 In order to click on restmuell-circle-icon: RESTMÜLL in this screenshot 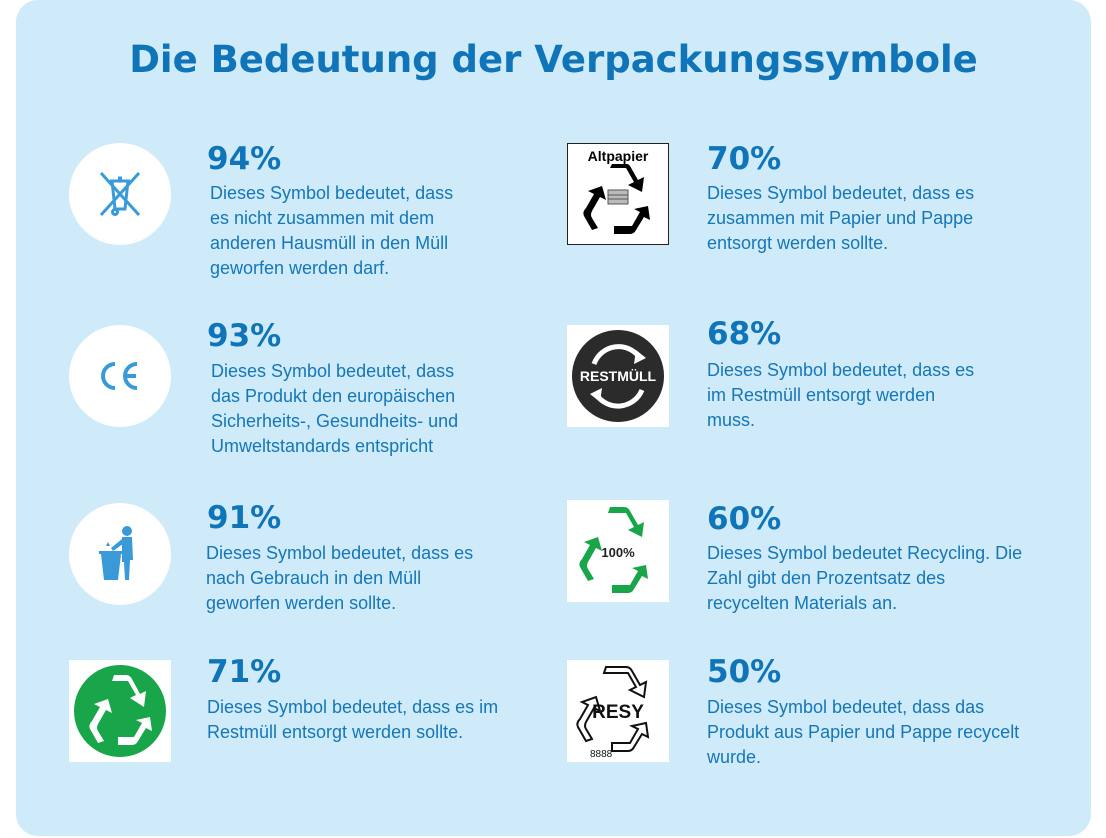, I will do `click(618, 376)`.